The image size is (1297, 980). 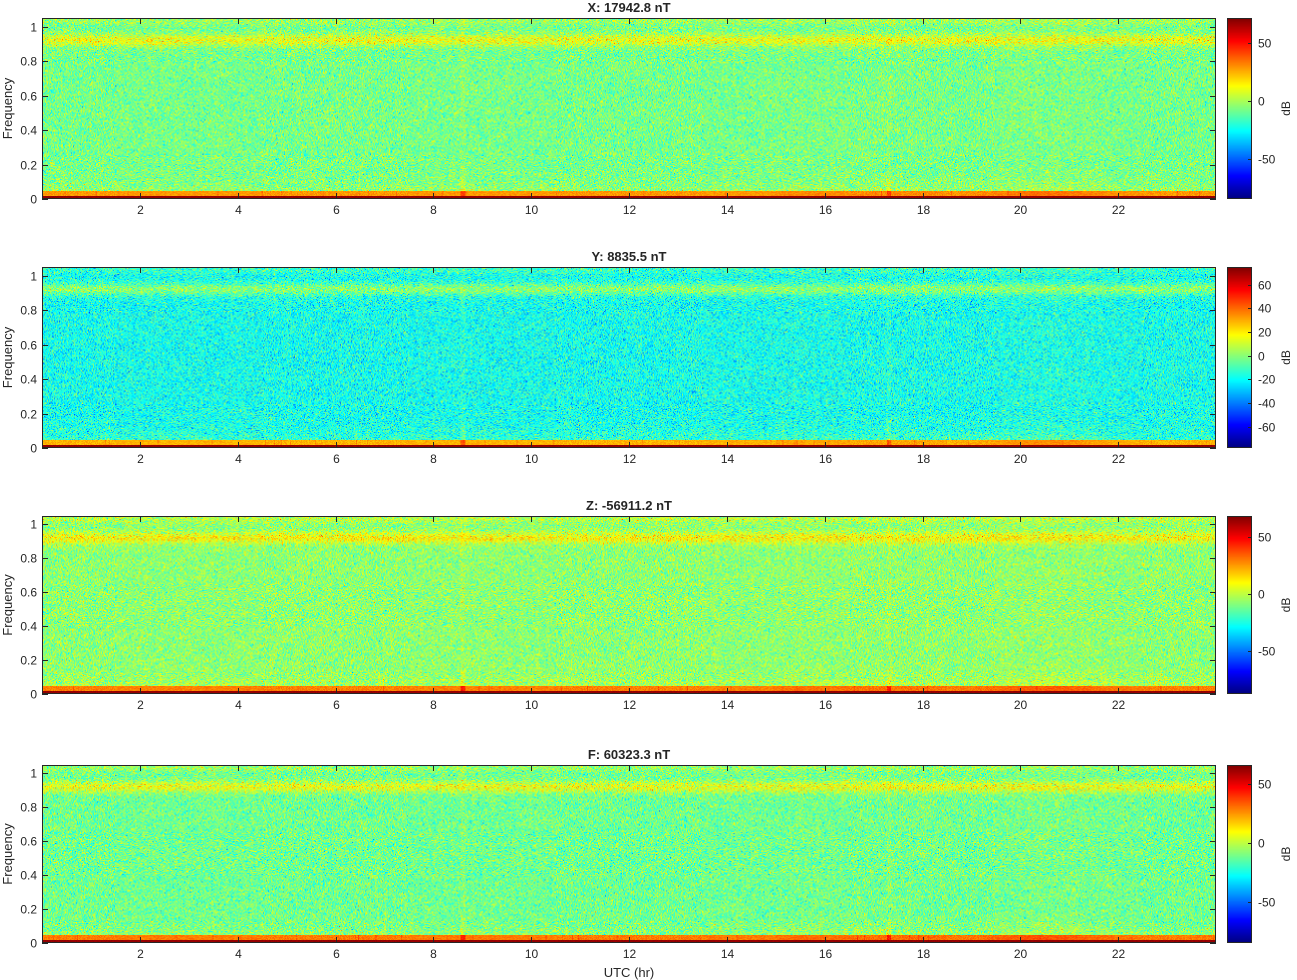 I want to click on panel-title: X: 17942.8 nT, so click(x=628, y=7).